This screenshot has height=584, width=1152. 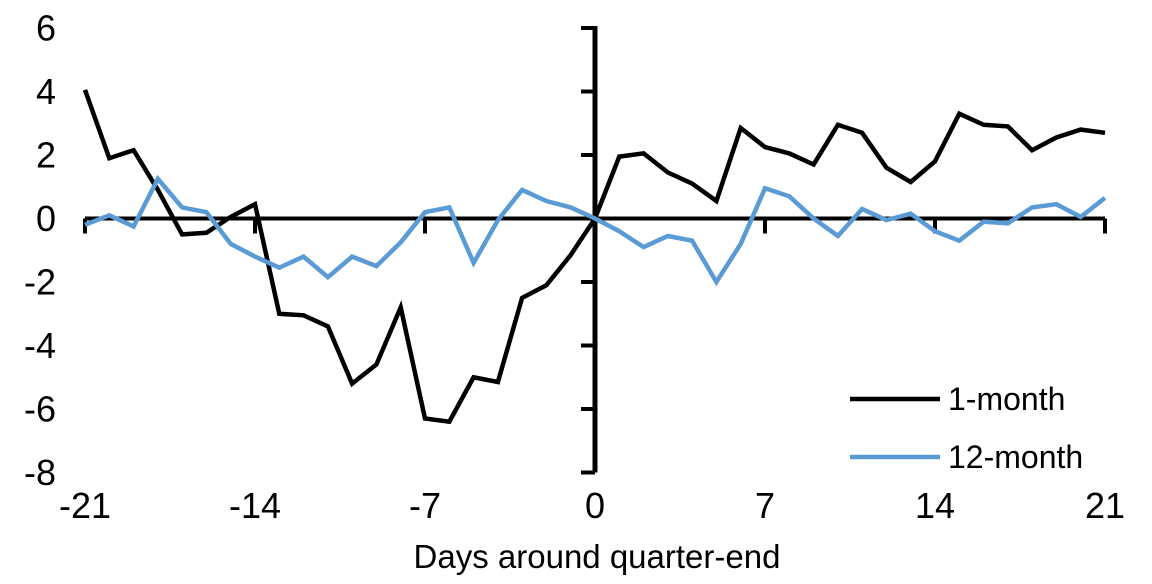 I want to click on x-tick-label: -14, so click(x=255, y=505).